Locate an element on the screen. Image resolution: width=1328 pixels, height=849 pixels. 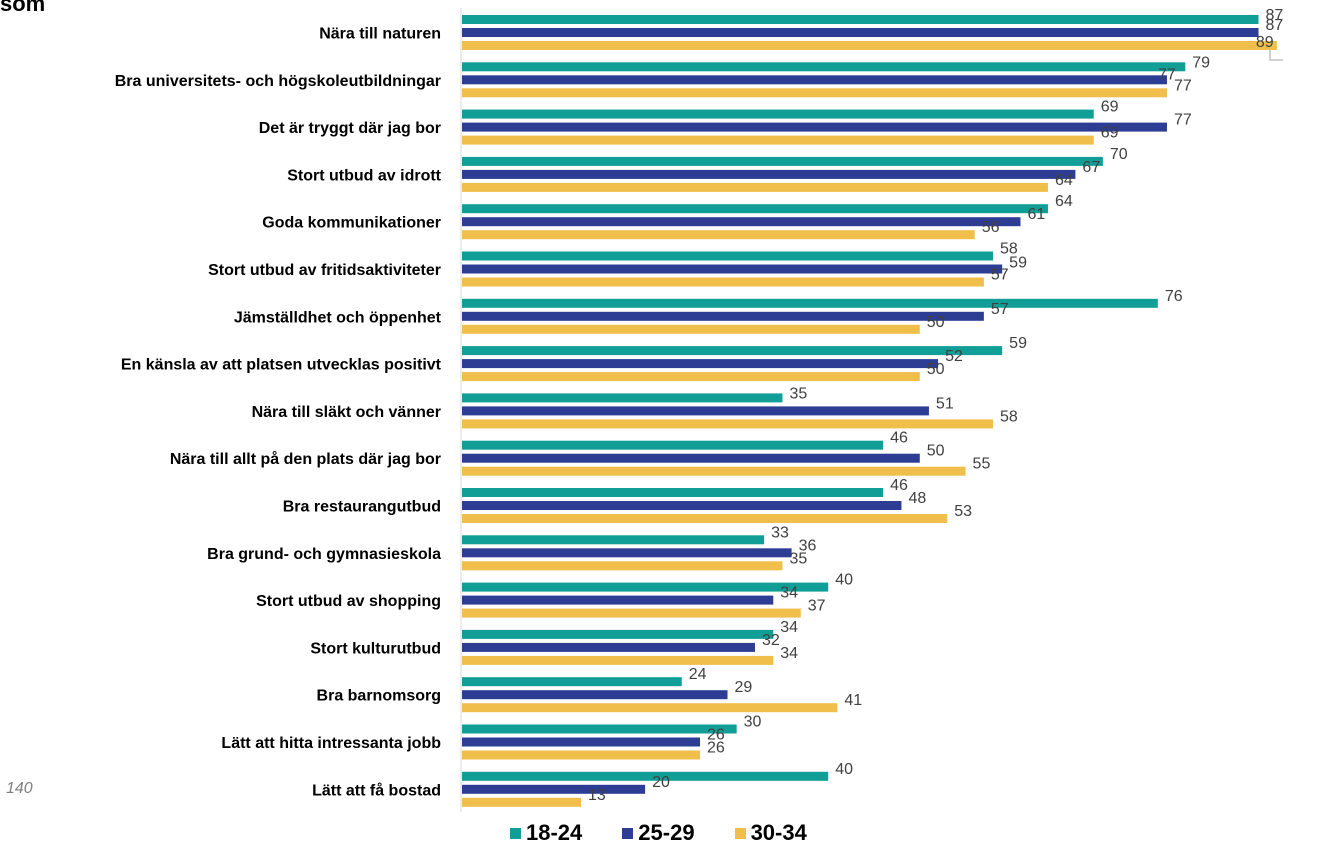
data-label-25-29: 61 is located at coordinates (1036, 214).